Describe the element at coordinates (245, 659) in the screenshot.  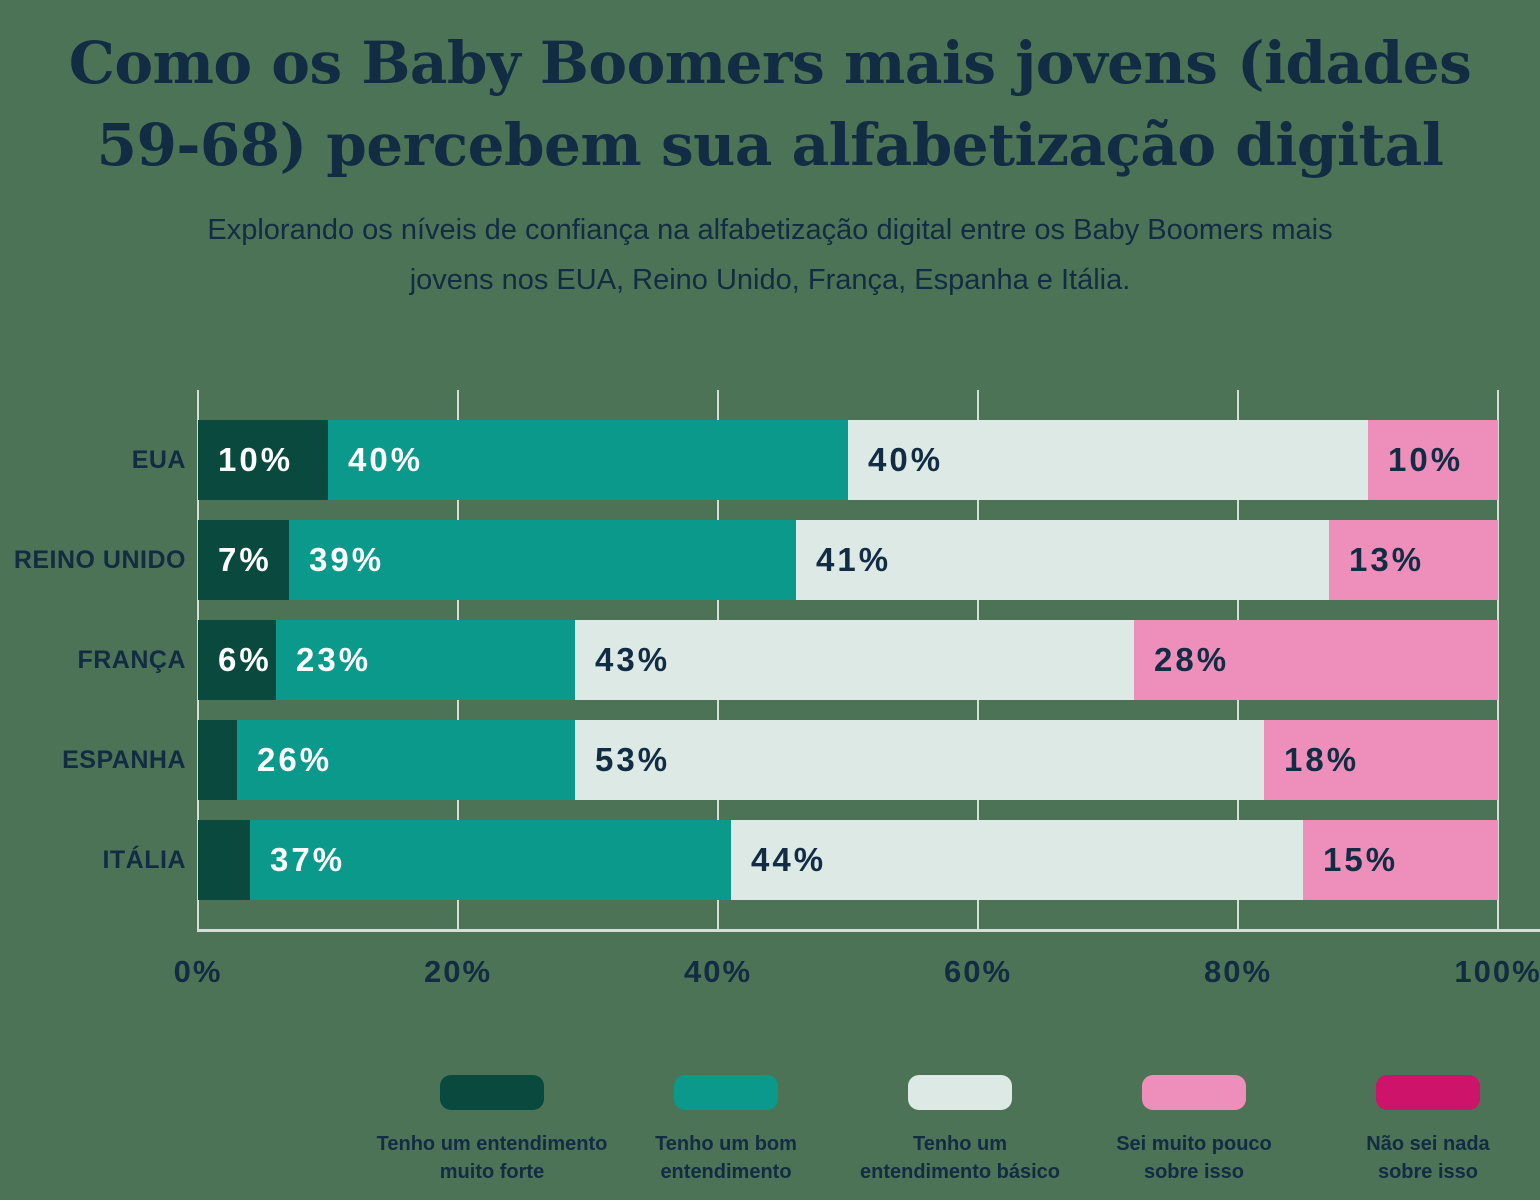
I see `bar-value-label: 6%` at that location.